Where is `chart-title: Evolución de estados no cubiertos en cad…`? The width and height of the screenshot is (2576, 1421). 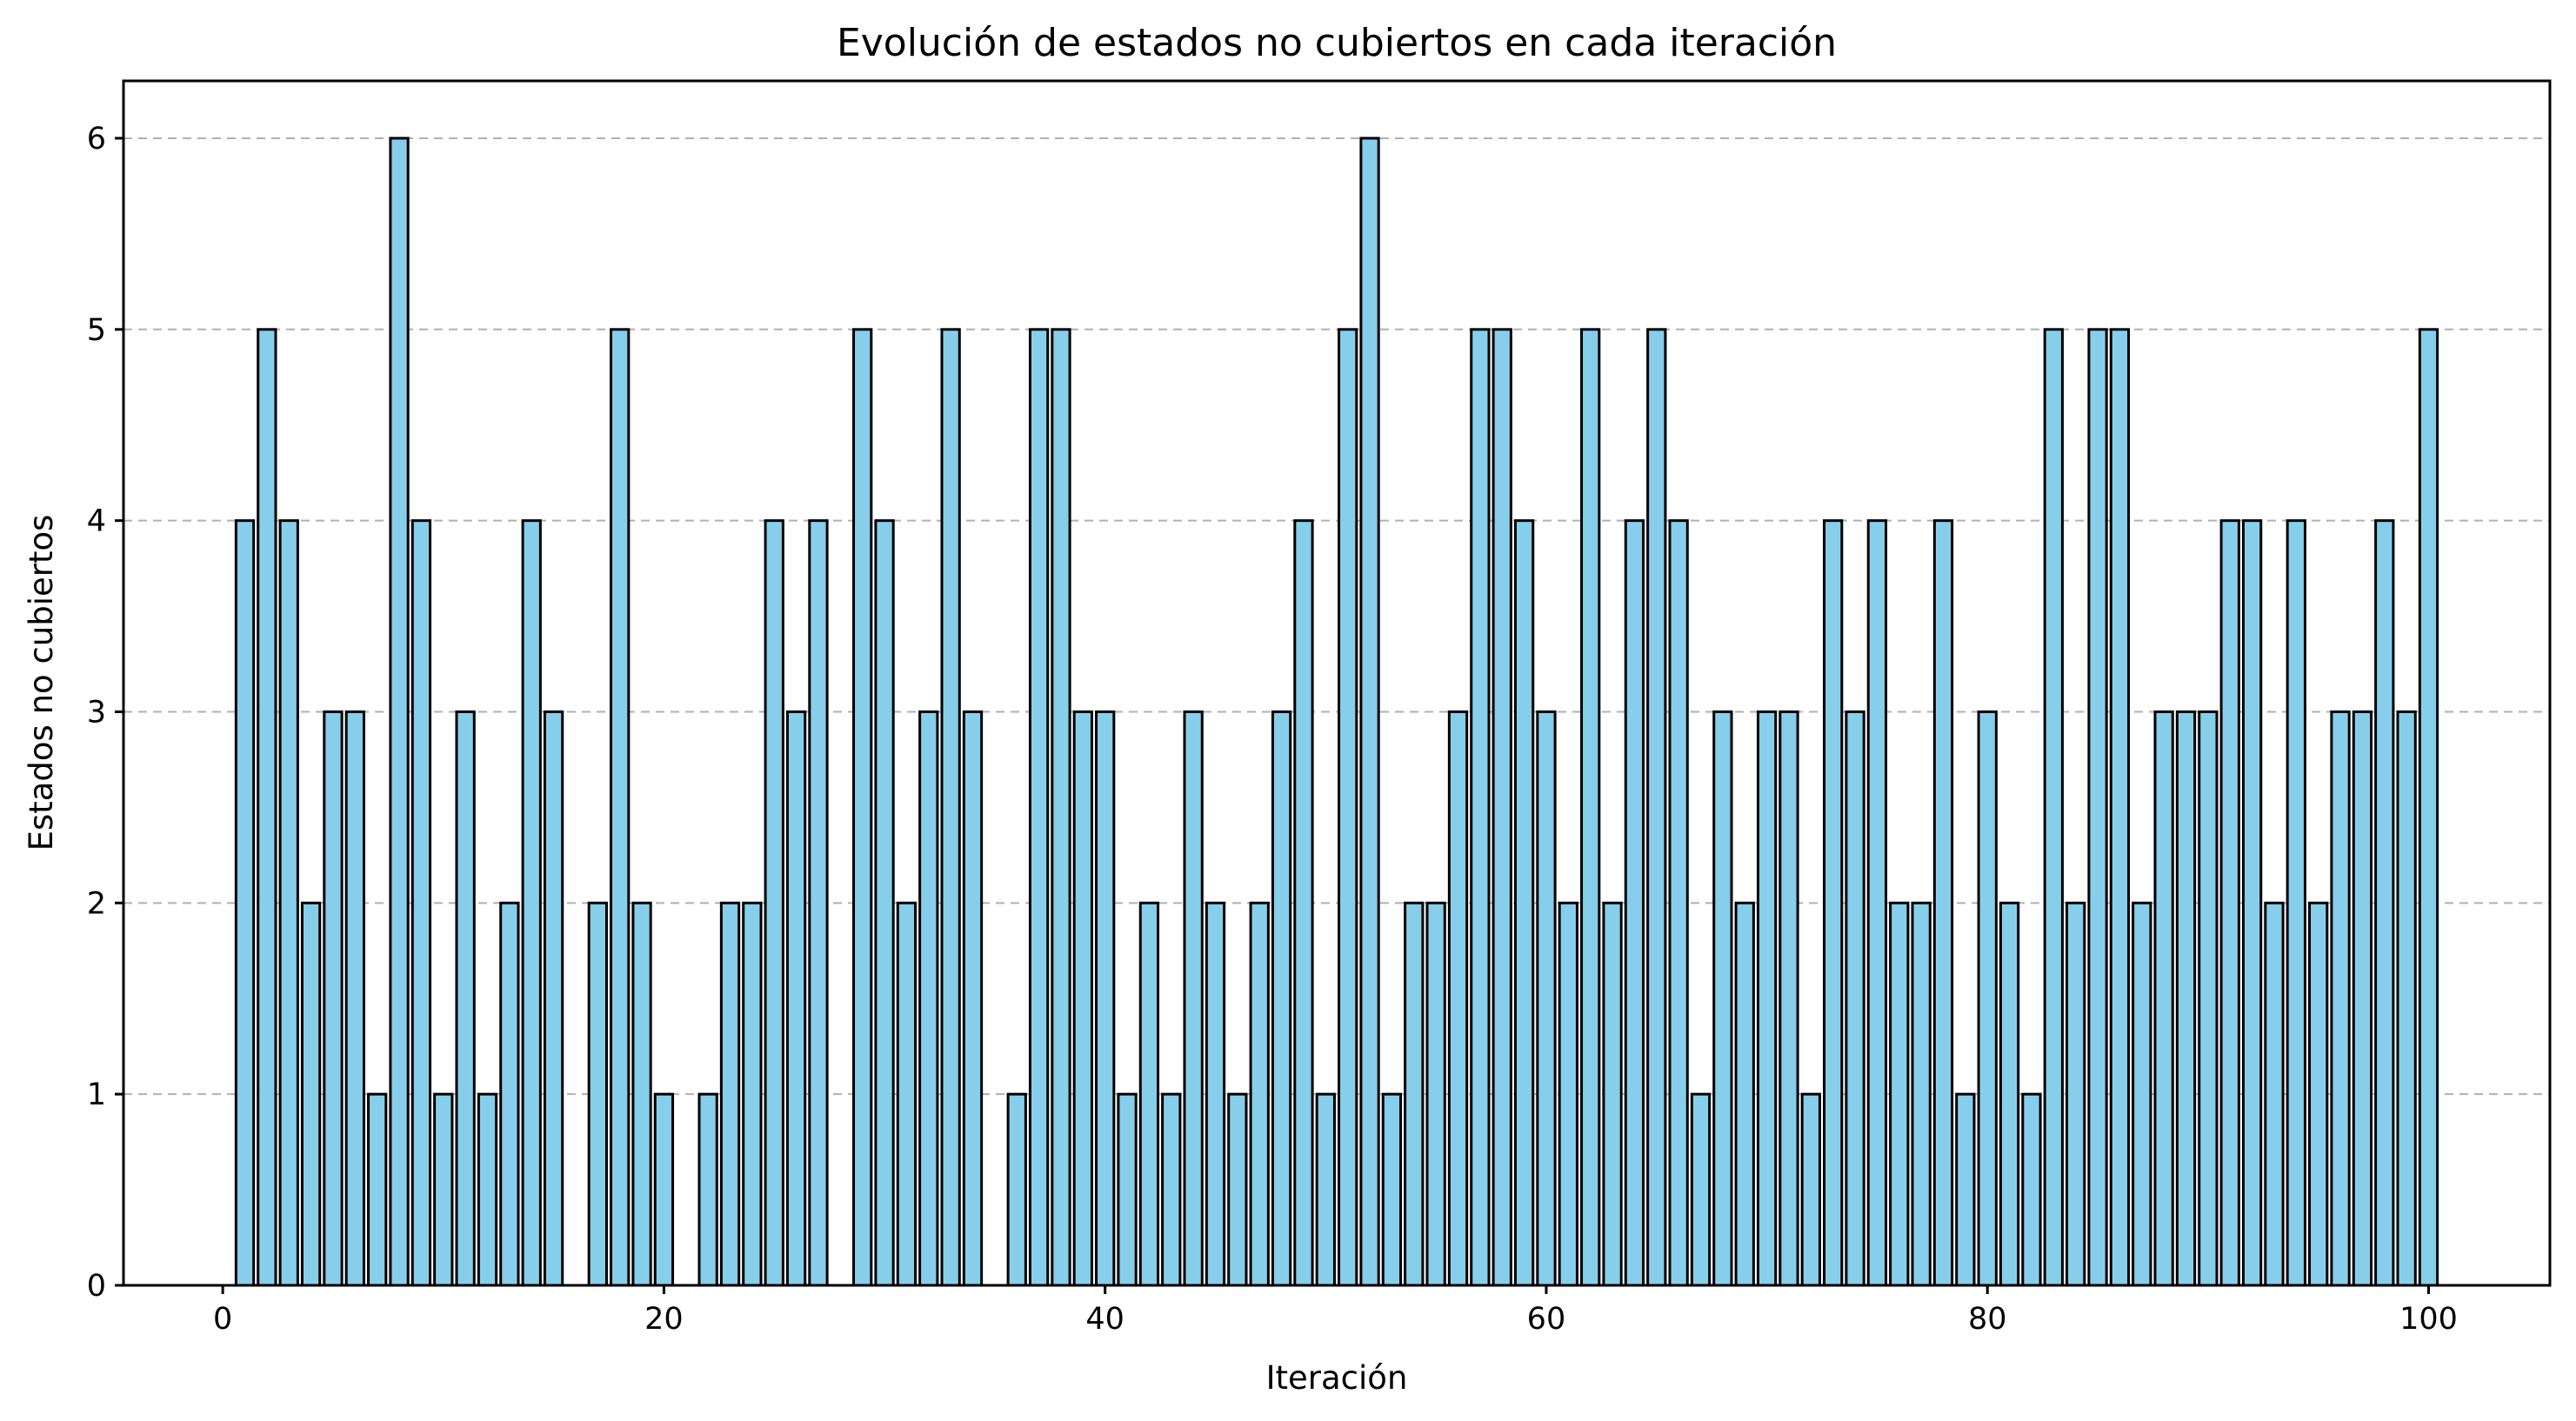 chart-title: Evolución de estados no cubiertos en cad… is located at coordinates (1337, 43).